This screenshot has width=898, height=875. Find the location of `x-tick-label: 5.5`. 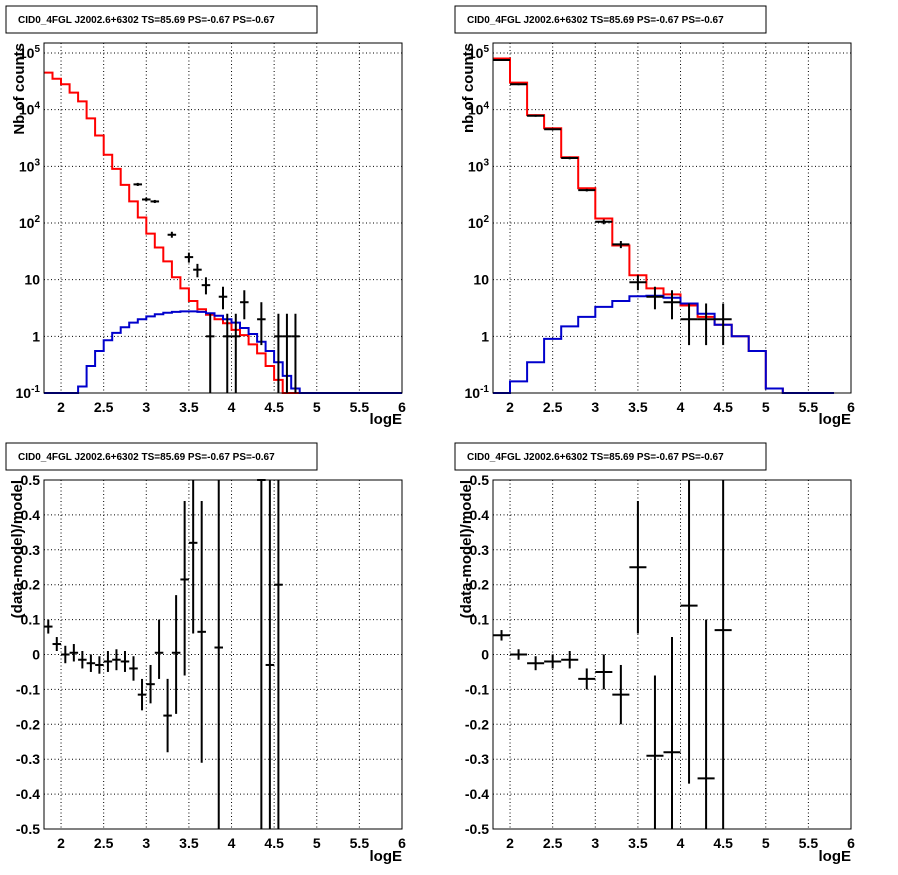

x-tick-label: 5.5 is located at coordinates (809, 843).